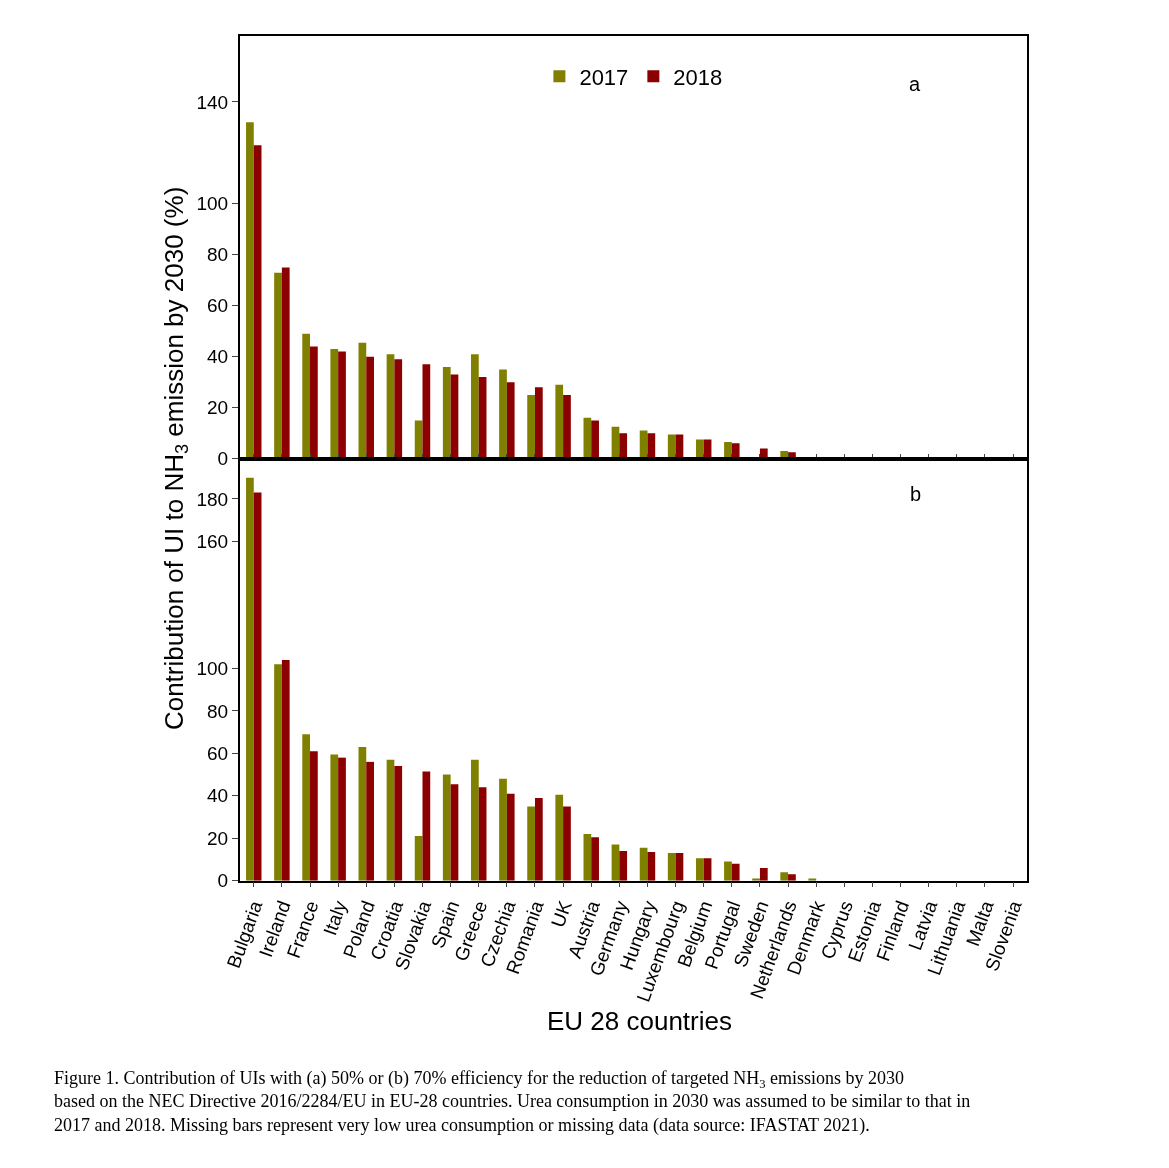 This screenshot has height=1168, width=1169. What do you see at coordinates (212, 541) in the screenshot?
I see `y-tick-label: 160` at bounding box center [212, 541].